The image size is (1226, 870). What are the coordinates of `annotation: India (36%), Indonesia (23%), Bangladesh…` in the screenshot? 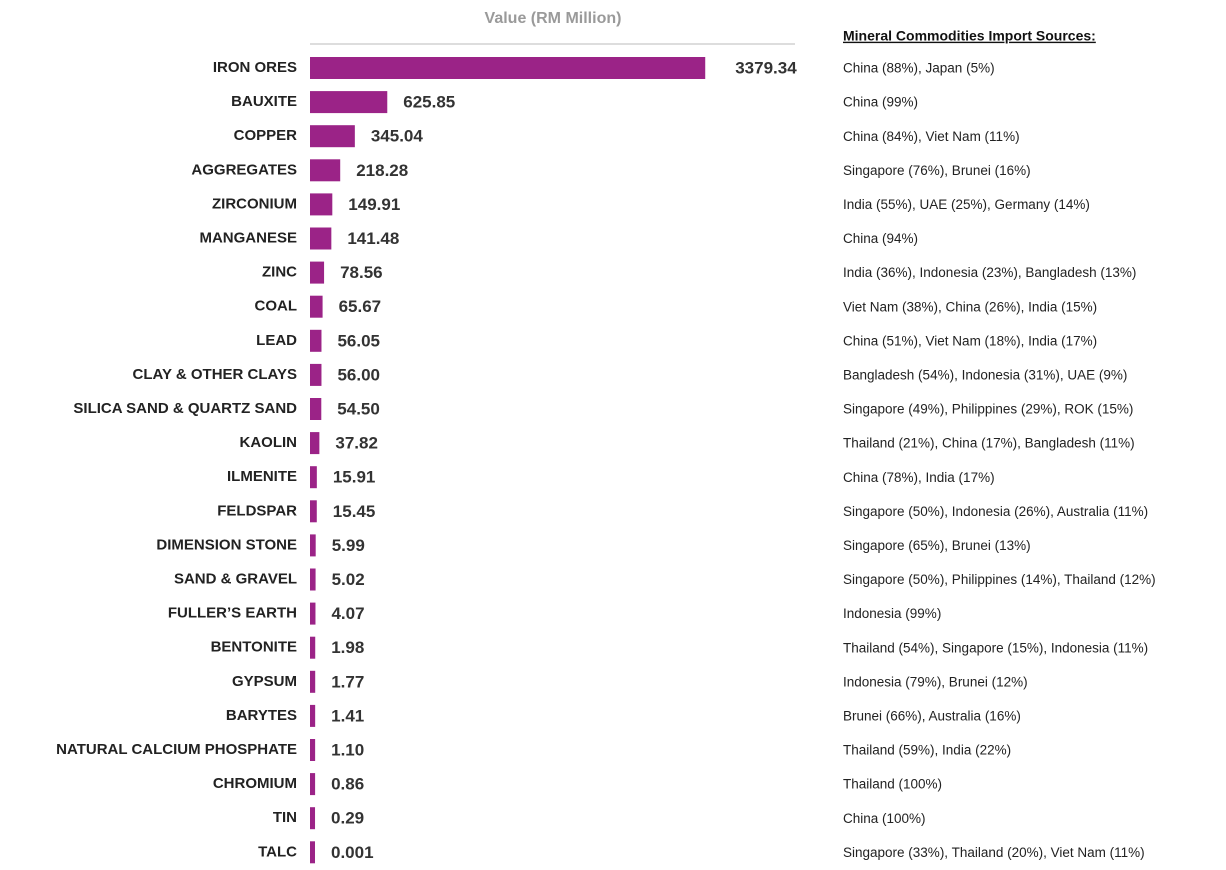 It's located at (989, 272).